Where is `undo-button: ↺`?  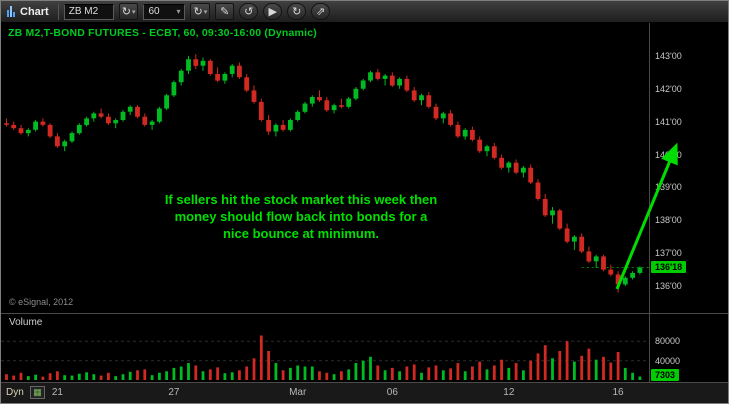 undo-button: ↺ is located at coordinates (249, 11).